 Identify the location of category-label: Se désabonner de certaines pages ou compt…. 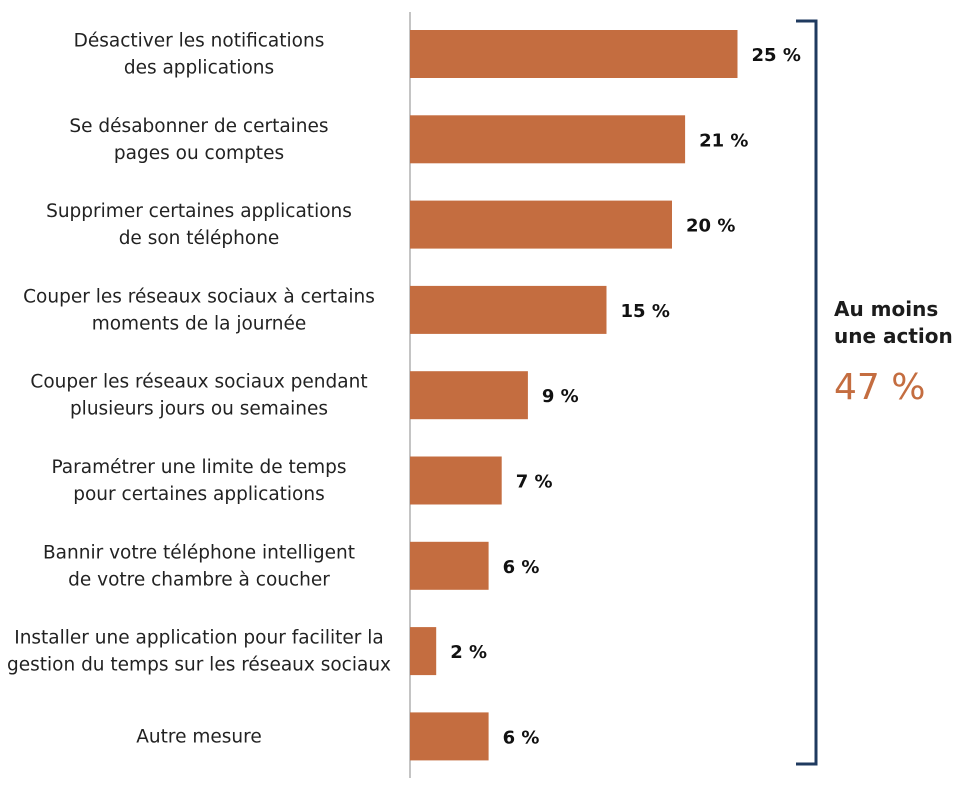
(198, 140).